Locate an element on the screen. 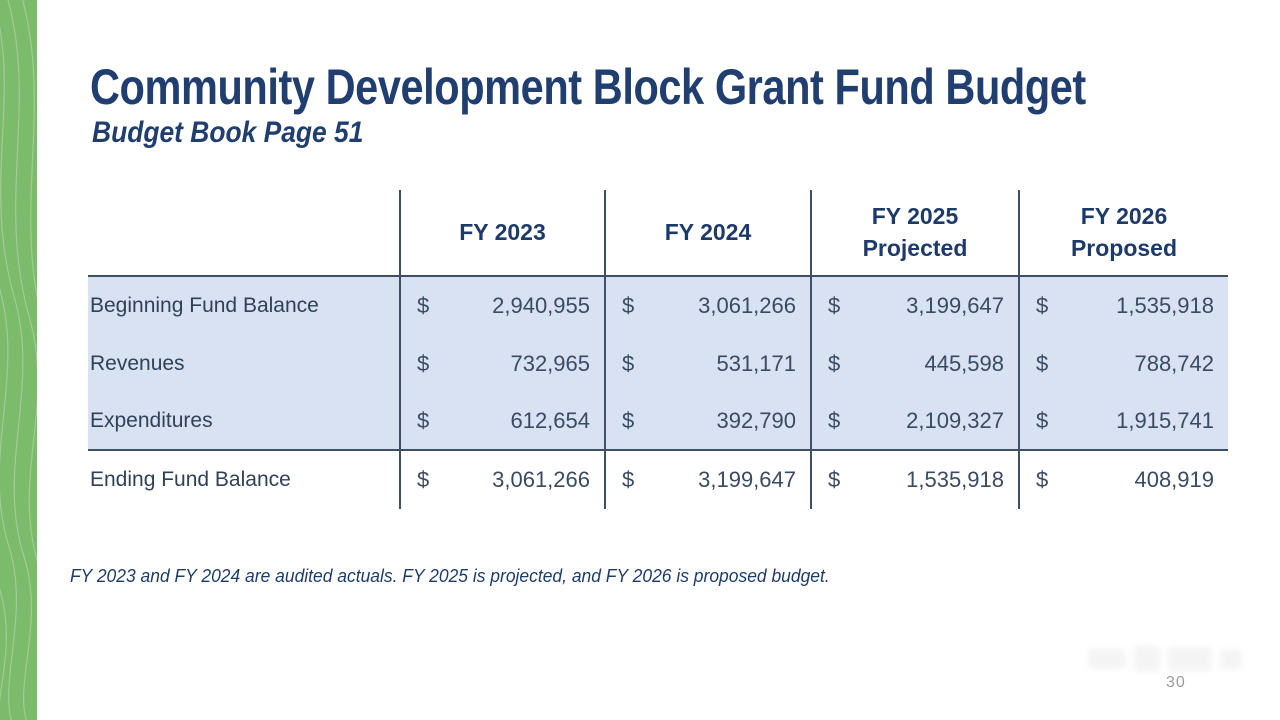 This screenshot has height=720, width=1280. money-cell: $ 2,940,955 is located at coordinates (501, 306).